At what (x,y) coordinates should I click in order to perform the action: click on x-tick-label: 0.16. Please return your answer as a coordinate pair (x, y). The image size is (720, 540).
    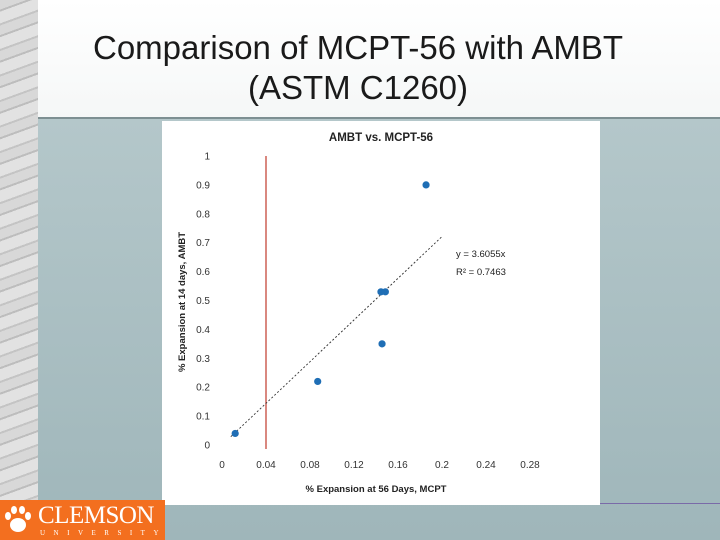
    Looking at the image, I should click on (398, 465).